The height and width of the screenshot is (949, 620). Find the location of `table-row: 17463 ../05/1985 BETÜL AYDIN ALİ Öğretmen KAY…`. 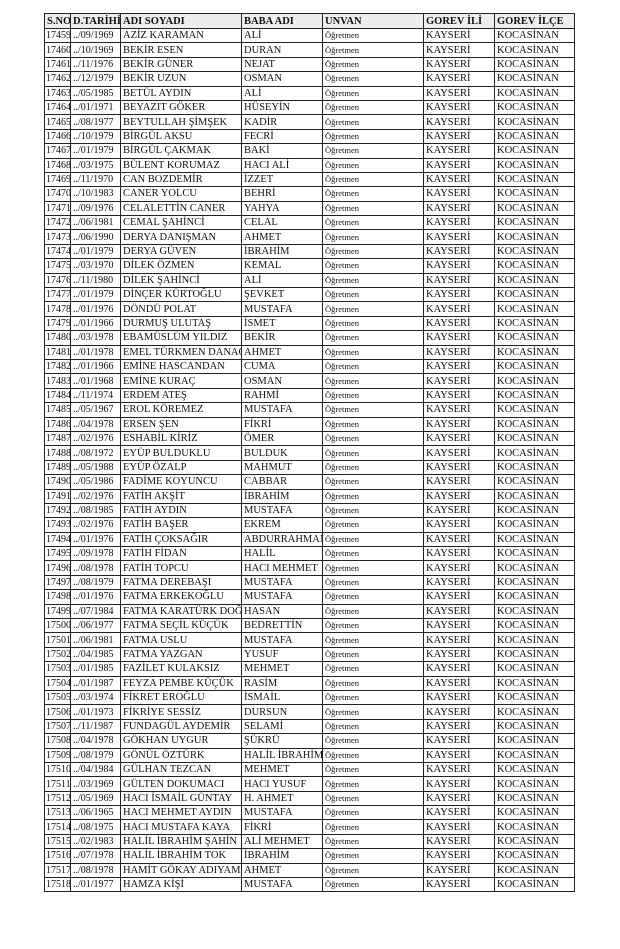

table-row: 17463 ../05/1985 BETÜL AYDIN ALİ Öğretmen KAY… is located at coordinates (309, 93).